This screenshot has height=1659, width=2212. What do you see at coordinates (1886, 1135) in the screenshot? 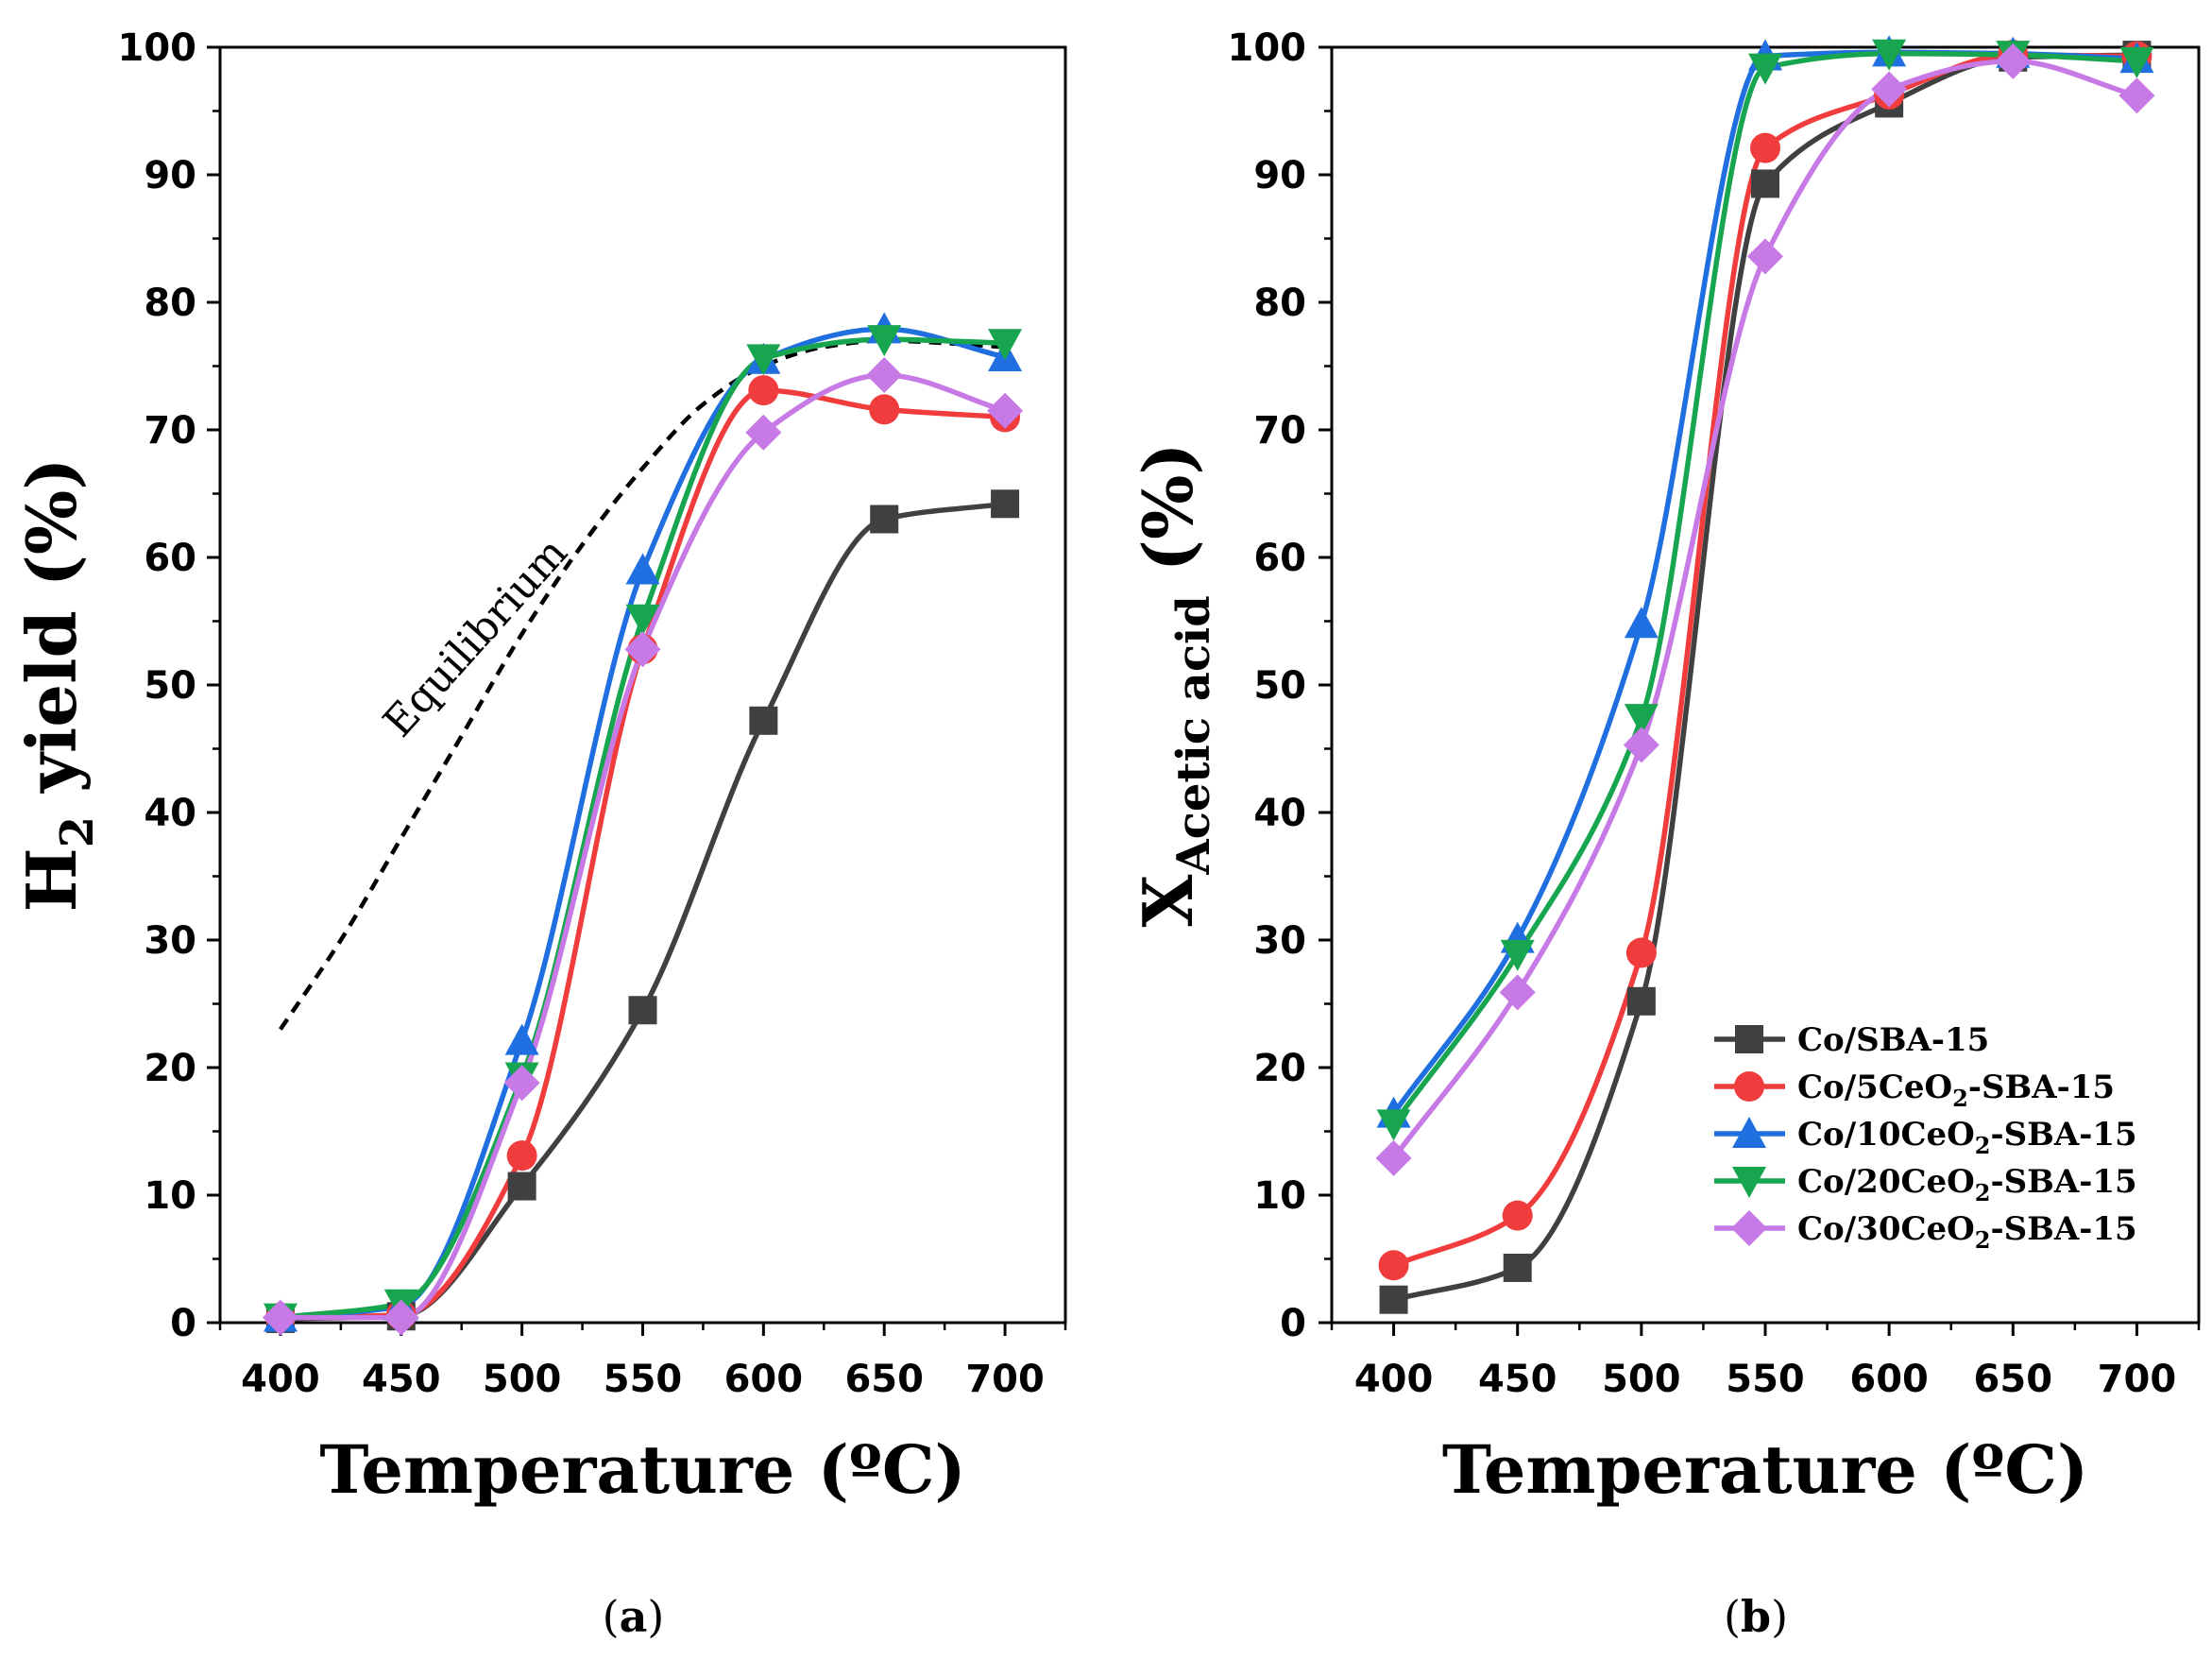
I see `legend-label-main: Co/10CeO` at bounding box center [1886, 1135].